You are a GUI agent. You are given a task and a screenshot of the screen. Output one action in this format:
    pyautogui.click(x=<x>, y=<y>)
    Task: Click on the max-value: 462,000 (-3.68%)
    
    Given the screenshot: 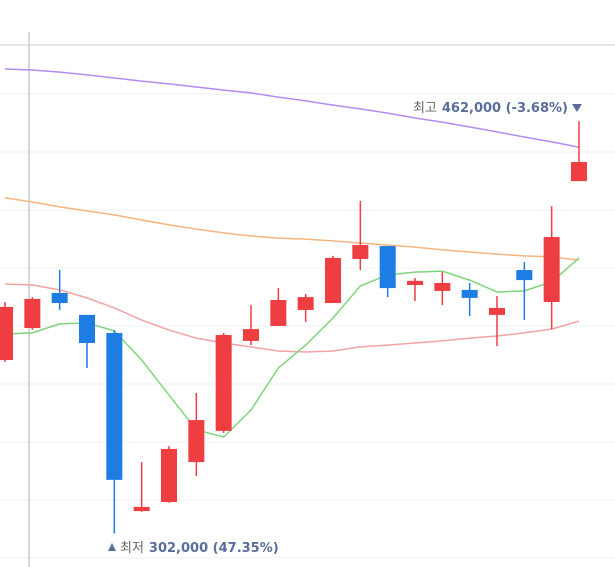 What is the action you would take?
    pyautogui.click(x=505, y=108)
    